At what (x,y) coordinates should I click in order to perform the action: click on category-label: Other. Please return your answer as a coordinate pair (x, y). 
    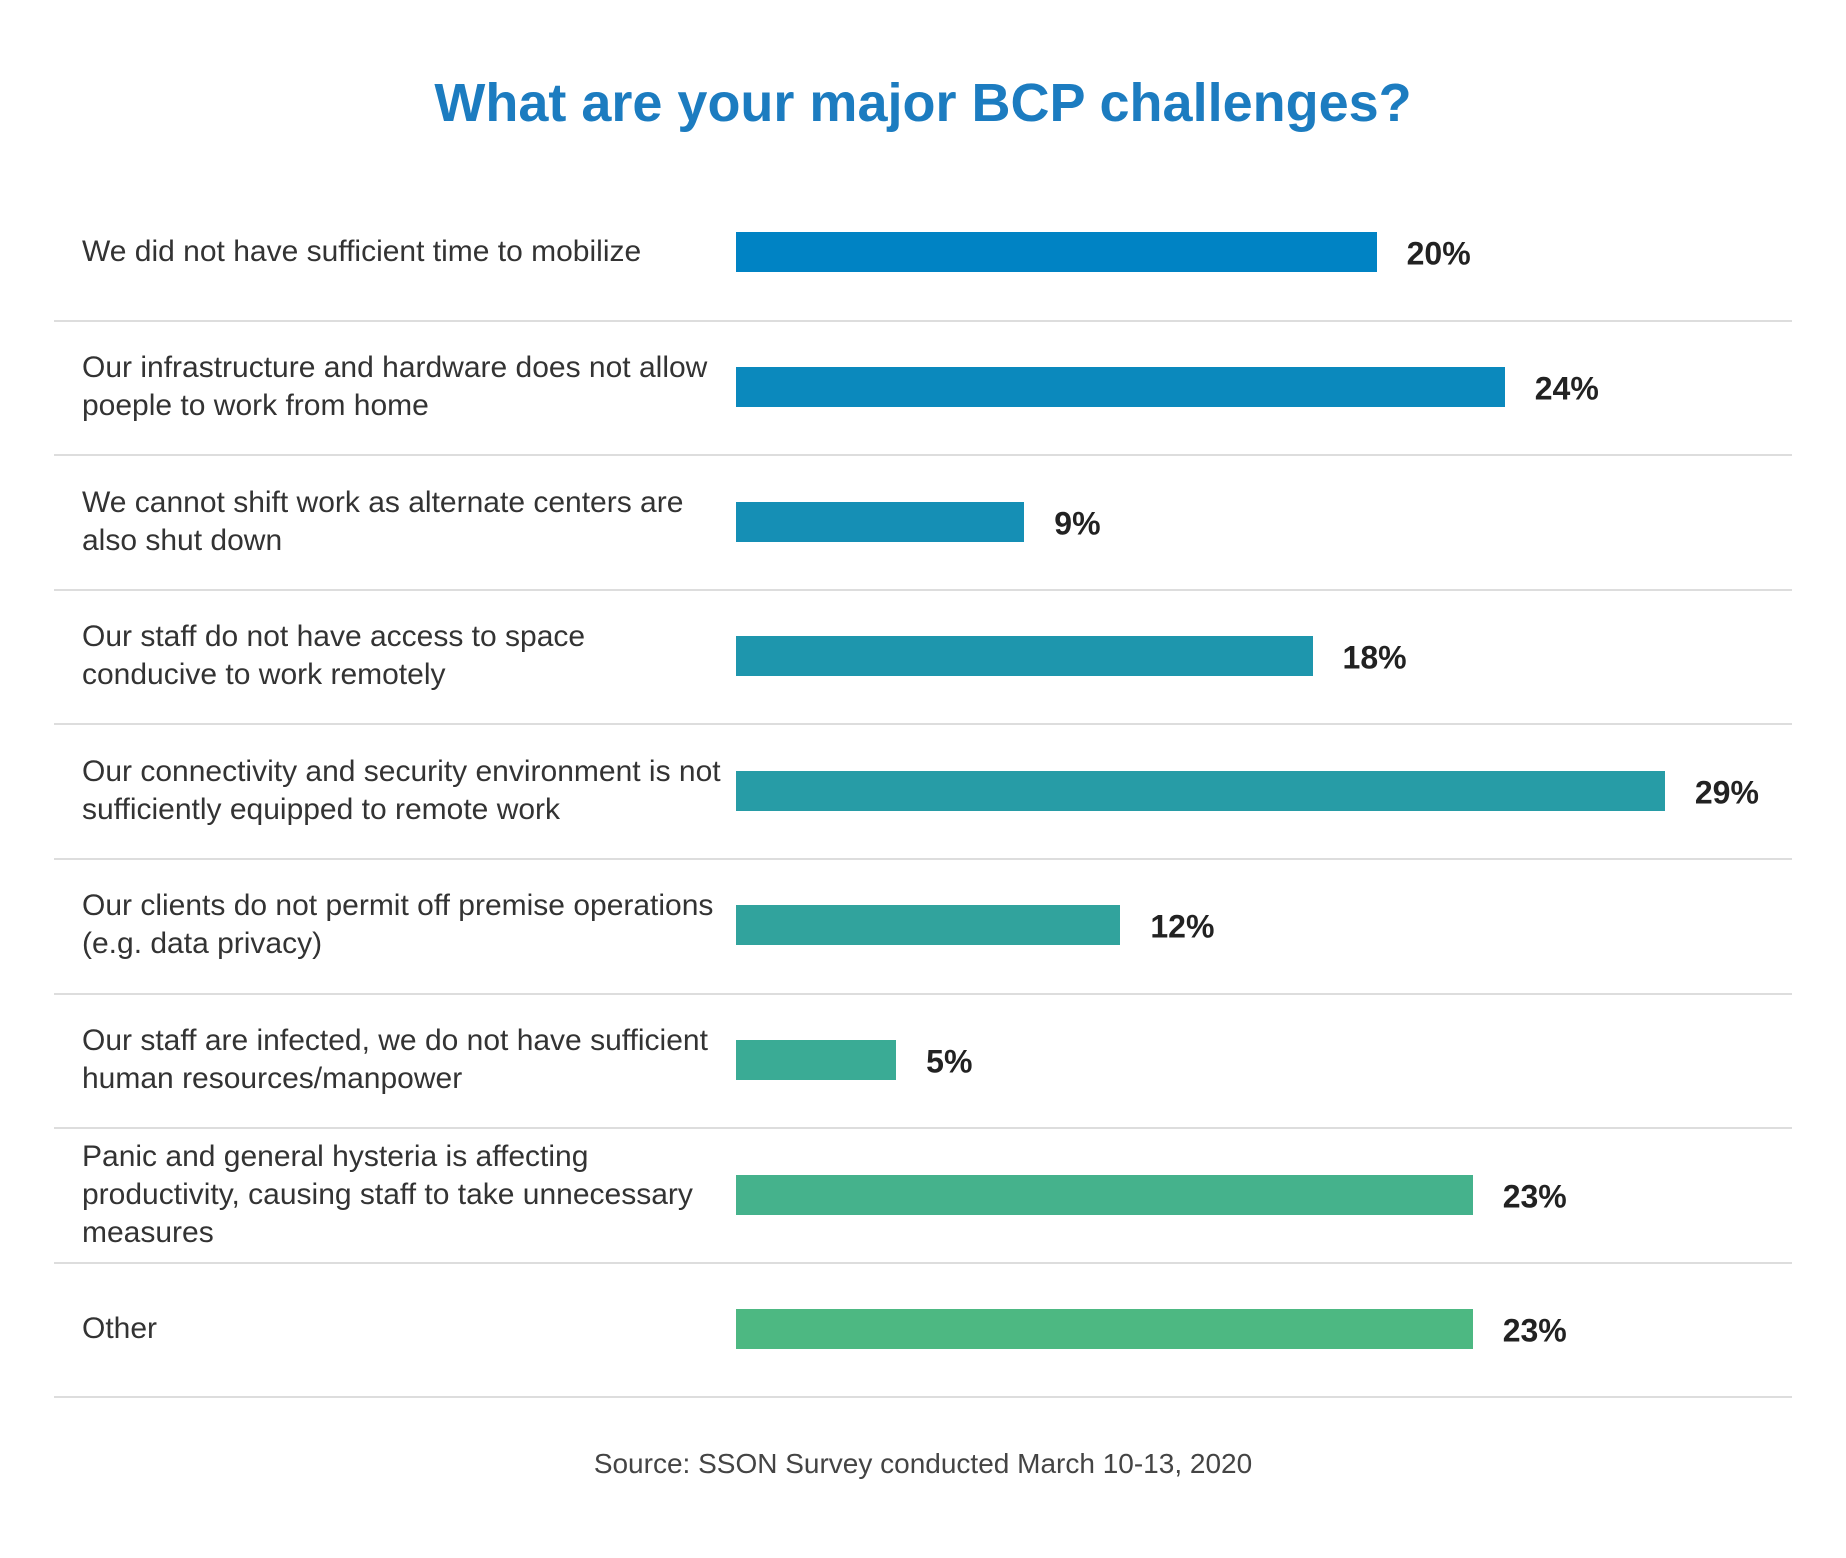
    Looking at the image, I should click on (120, 1329).